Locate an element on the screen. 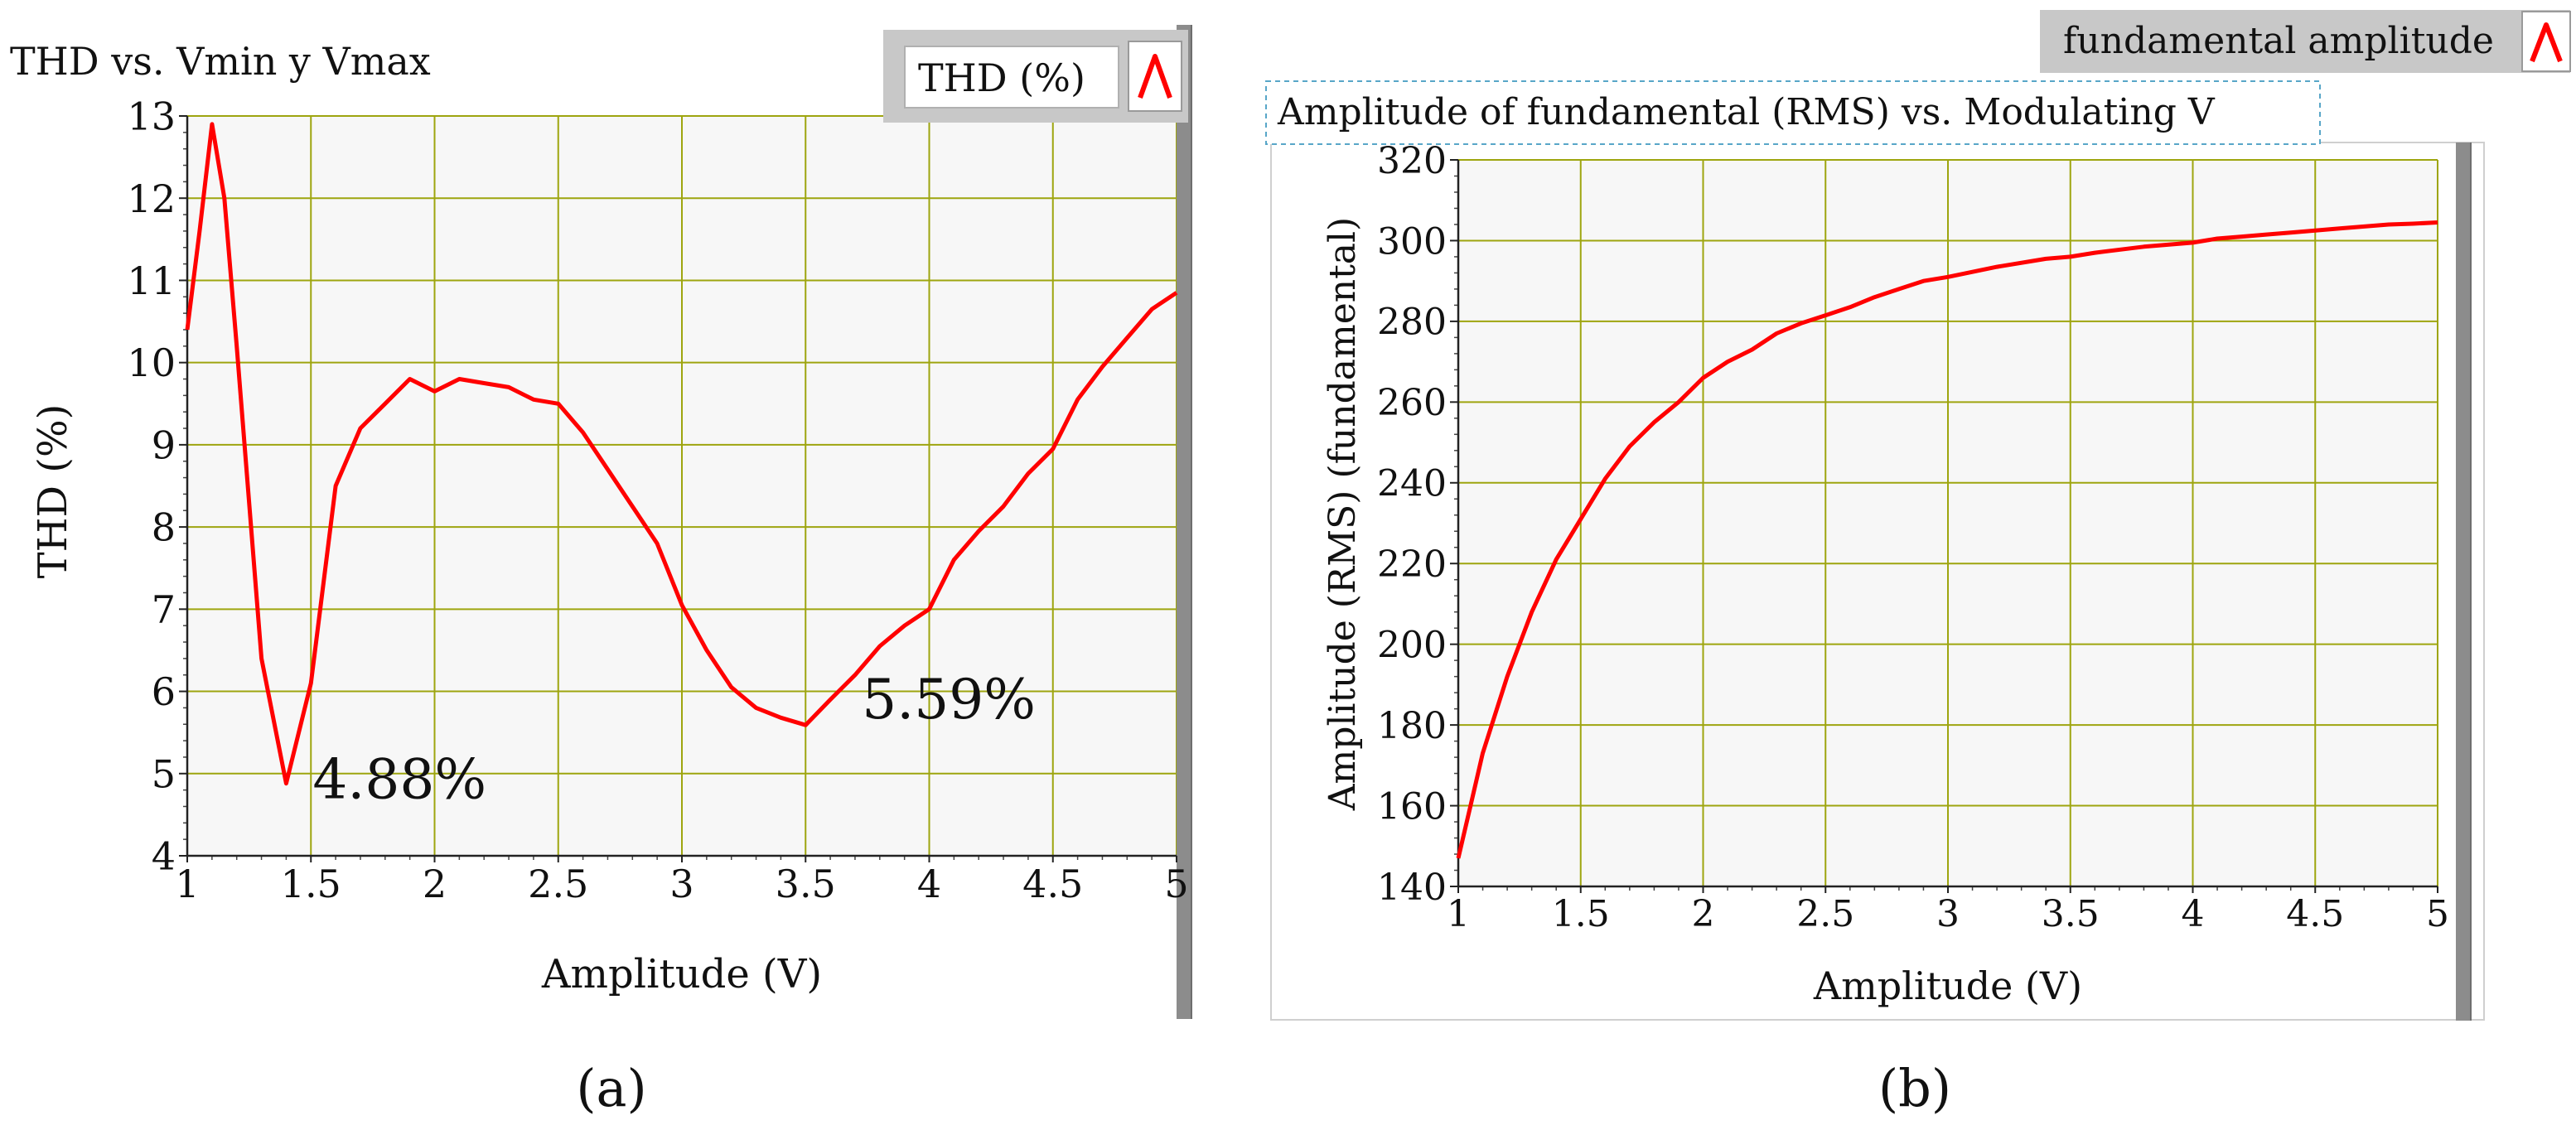 This screenshot has width=2576, height=1130. chart-a-y-tick-label: 8 is located at coordinates (164, 528).